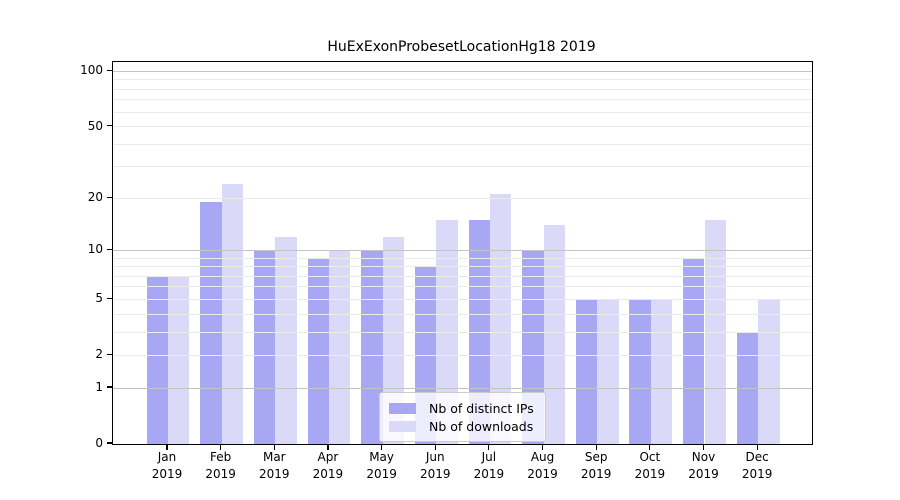 The width and height of the screenshot is (900, 500). I want to click on x-tick-label: Sep 2019, so click(596, 465).